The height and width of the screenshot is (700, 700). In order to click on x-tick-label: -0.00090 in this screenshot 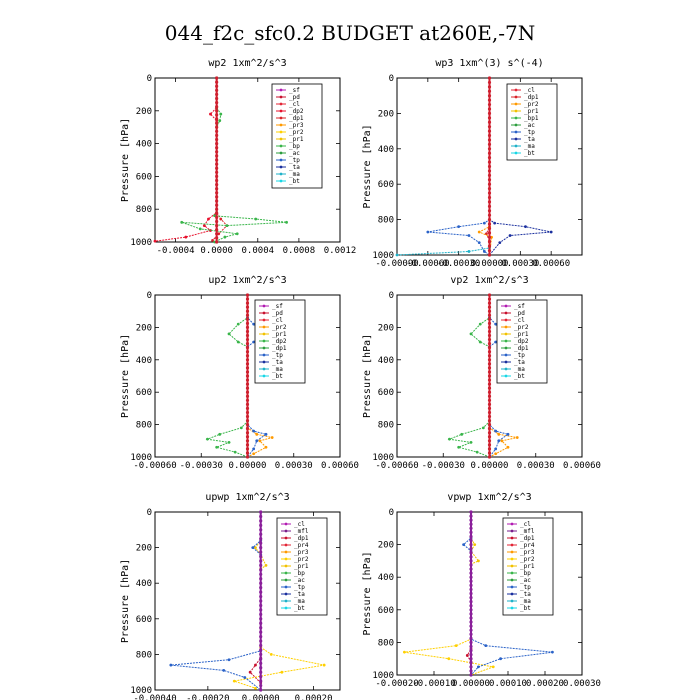, I will do `click(396, 264)`.